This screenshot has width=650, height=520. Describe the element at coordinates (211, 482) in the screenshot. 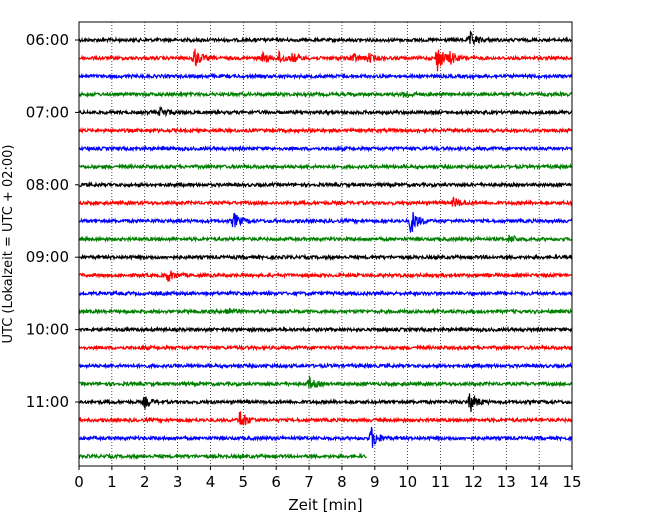

I see `x-tick-label: 4` at that location.